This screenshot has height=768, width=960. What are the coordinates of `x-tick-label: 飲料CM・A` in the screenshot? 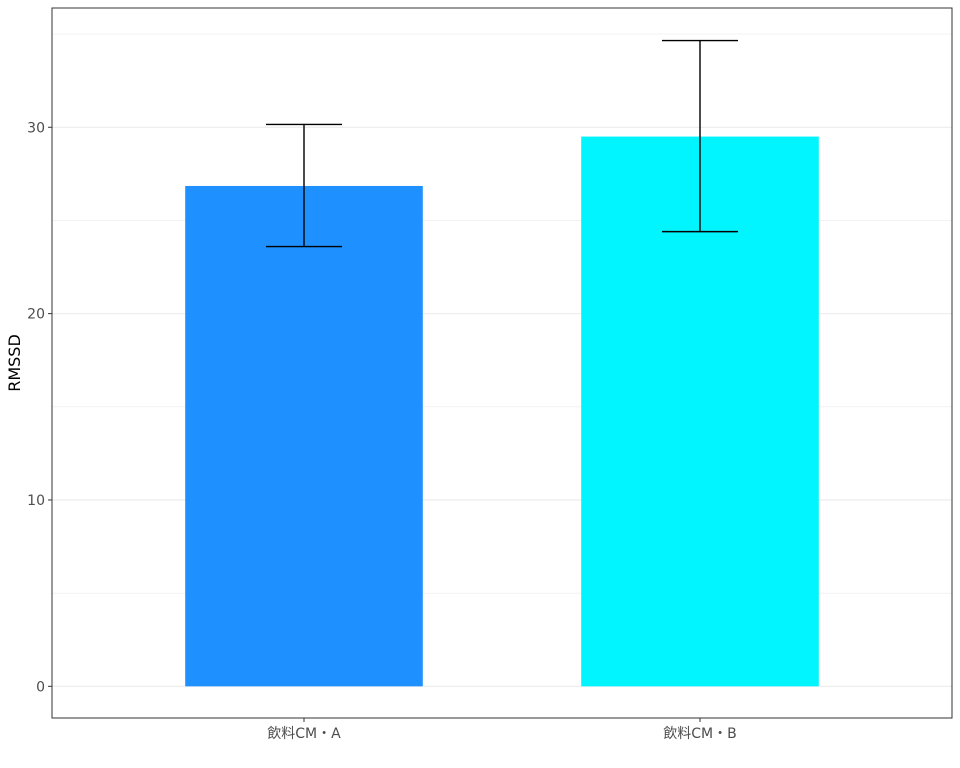 It's located at (304, 734).